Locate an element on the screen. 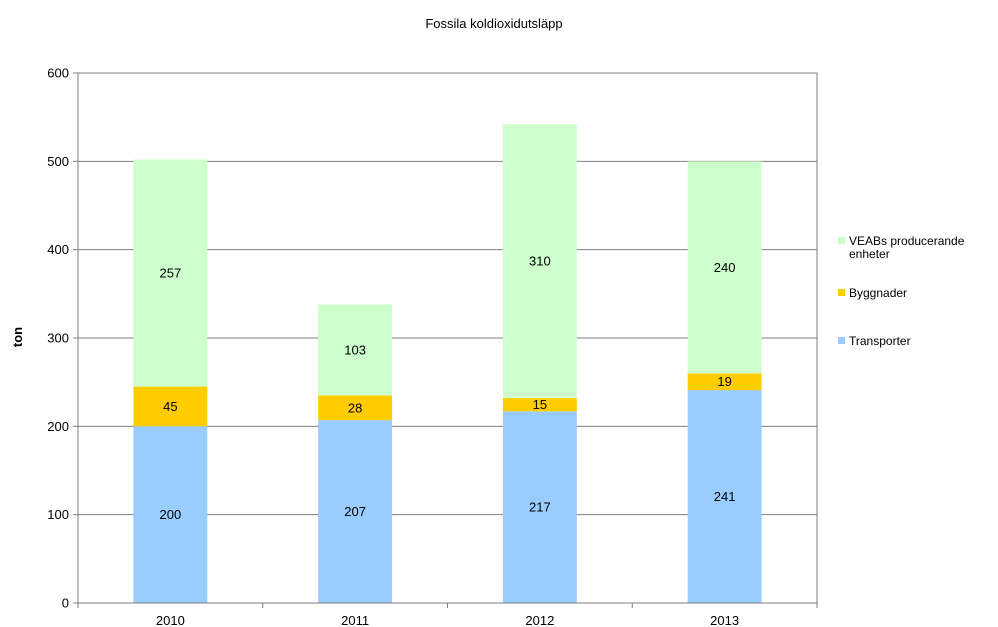 The width and height of the screenshot is (998, 627). data-label: 240 is located at coordinates (725, 267).